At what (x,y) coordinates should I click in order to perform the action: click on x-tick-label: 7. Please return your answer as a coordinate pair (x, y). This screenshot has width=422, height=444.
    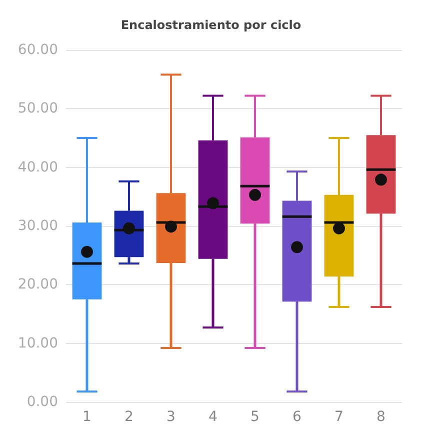
    Looking at the image, I should click on (339, 417).